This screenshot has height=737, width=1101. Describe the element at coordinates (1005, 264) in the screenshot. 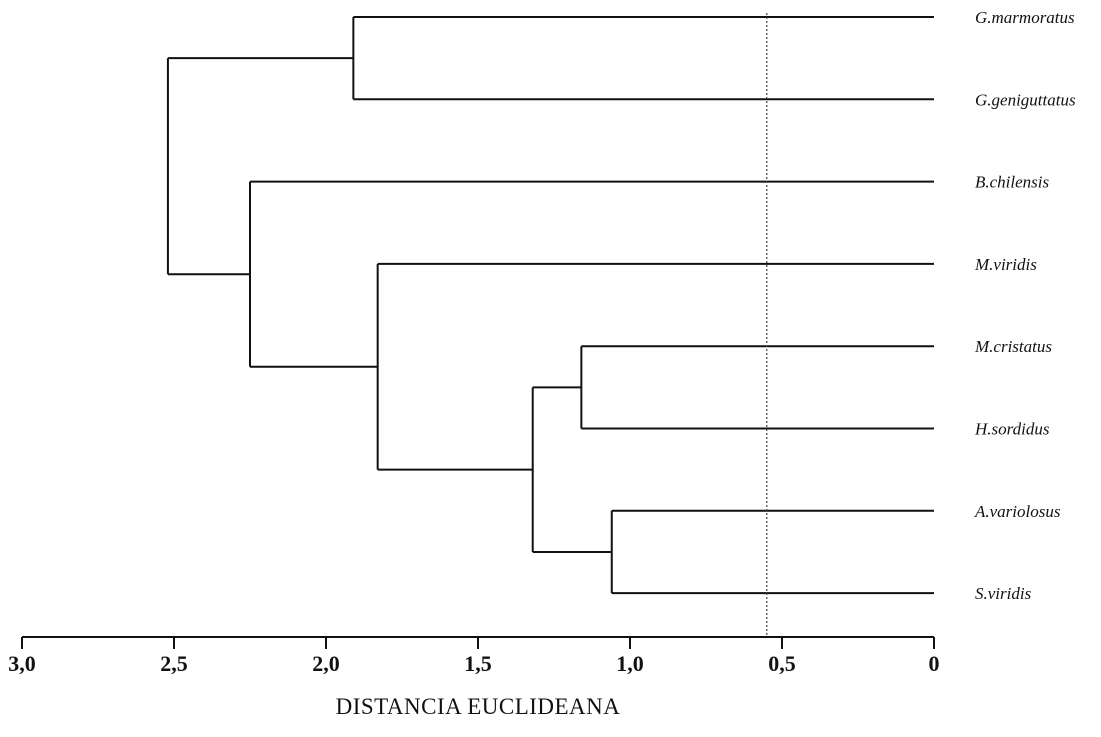

I see `leaf-label: M.viridis` at that location.